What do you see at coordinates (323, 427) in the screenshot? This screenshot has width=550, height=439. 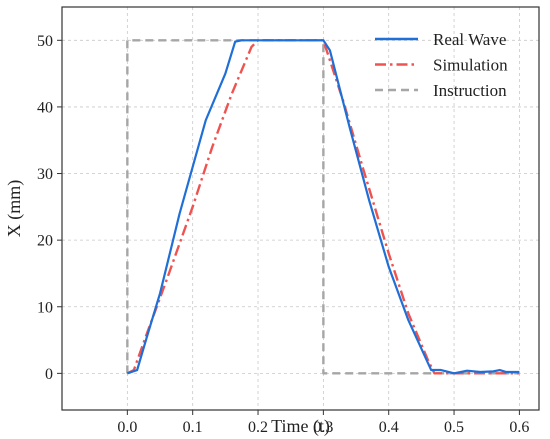 I see `x-tick-label: 0.3` at bounding box center [323, 427].